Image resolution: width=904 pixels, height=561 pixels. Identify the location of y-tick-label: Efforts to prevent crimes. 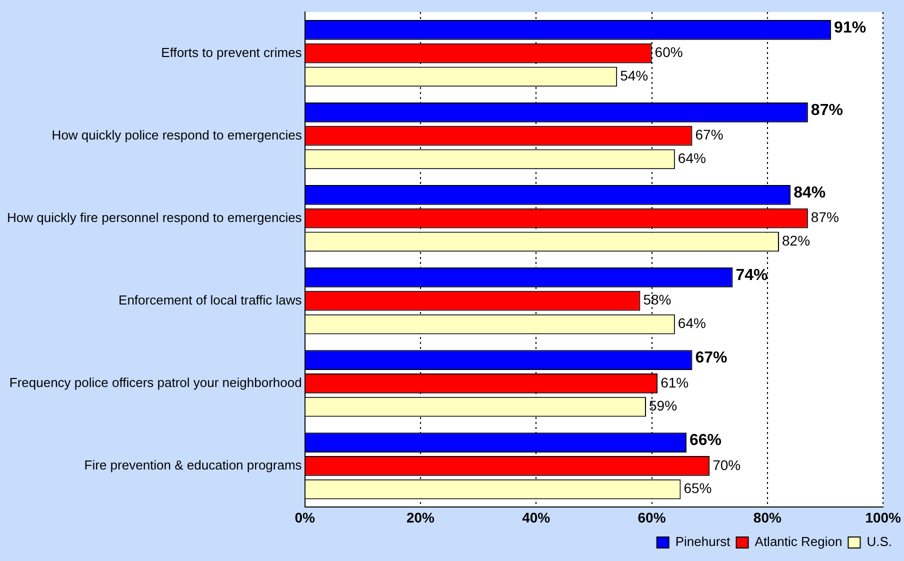
(231, 52).